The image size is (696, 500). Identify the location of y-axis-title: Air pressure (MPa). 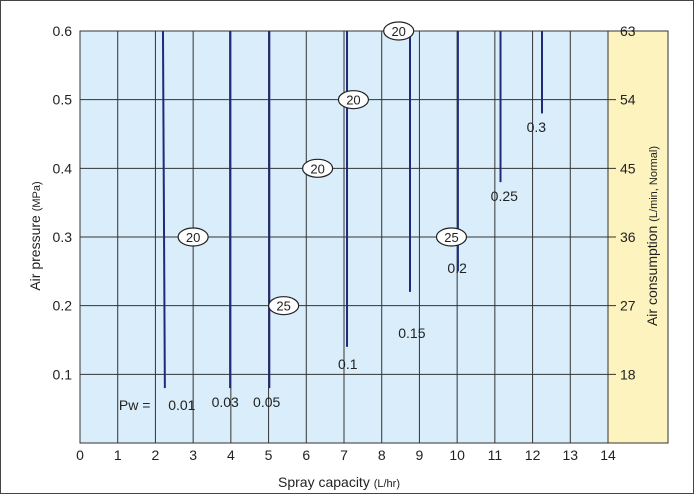
(35, 235).